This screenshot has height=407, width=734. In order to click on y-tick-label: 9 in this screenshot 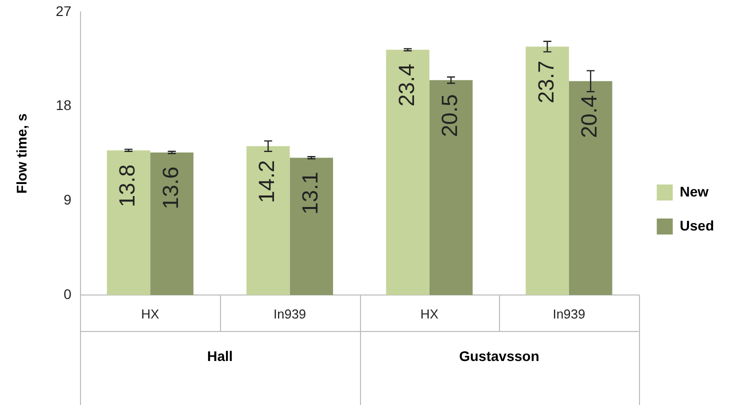, I will do `click(68, 200)`.